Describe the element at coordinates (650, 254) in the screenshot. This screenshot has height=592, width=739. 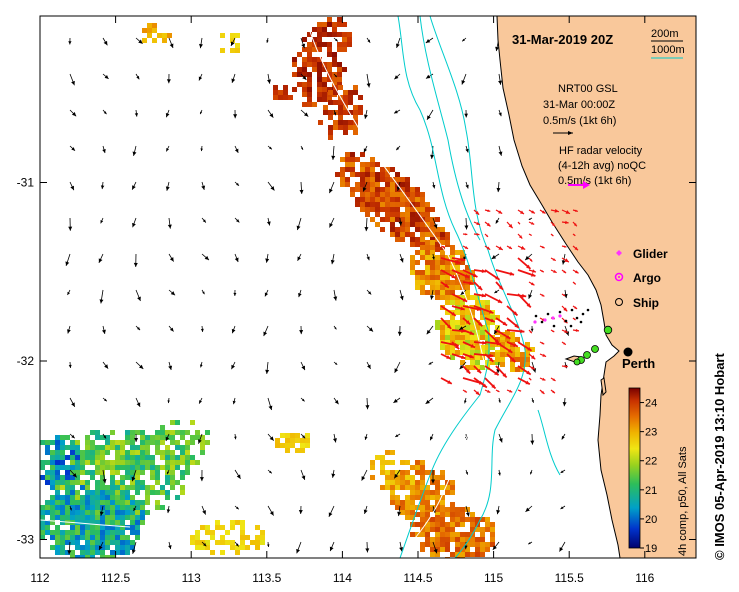
I see `glider-label: Glider` at that location.